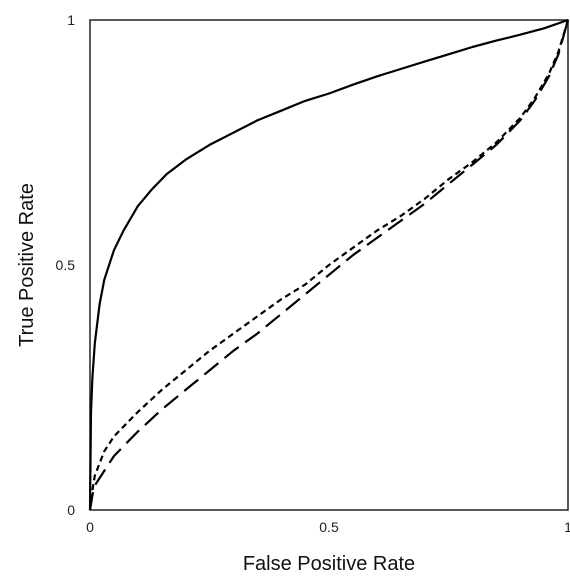 The height and width of the screenshot is (578, 570). I want to click on y-axis-title: True Positive Rate, so click(27, 265).